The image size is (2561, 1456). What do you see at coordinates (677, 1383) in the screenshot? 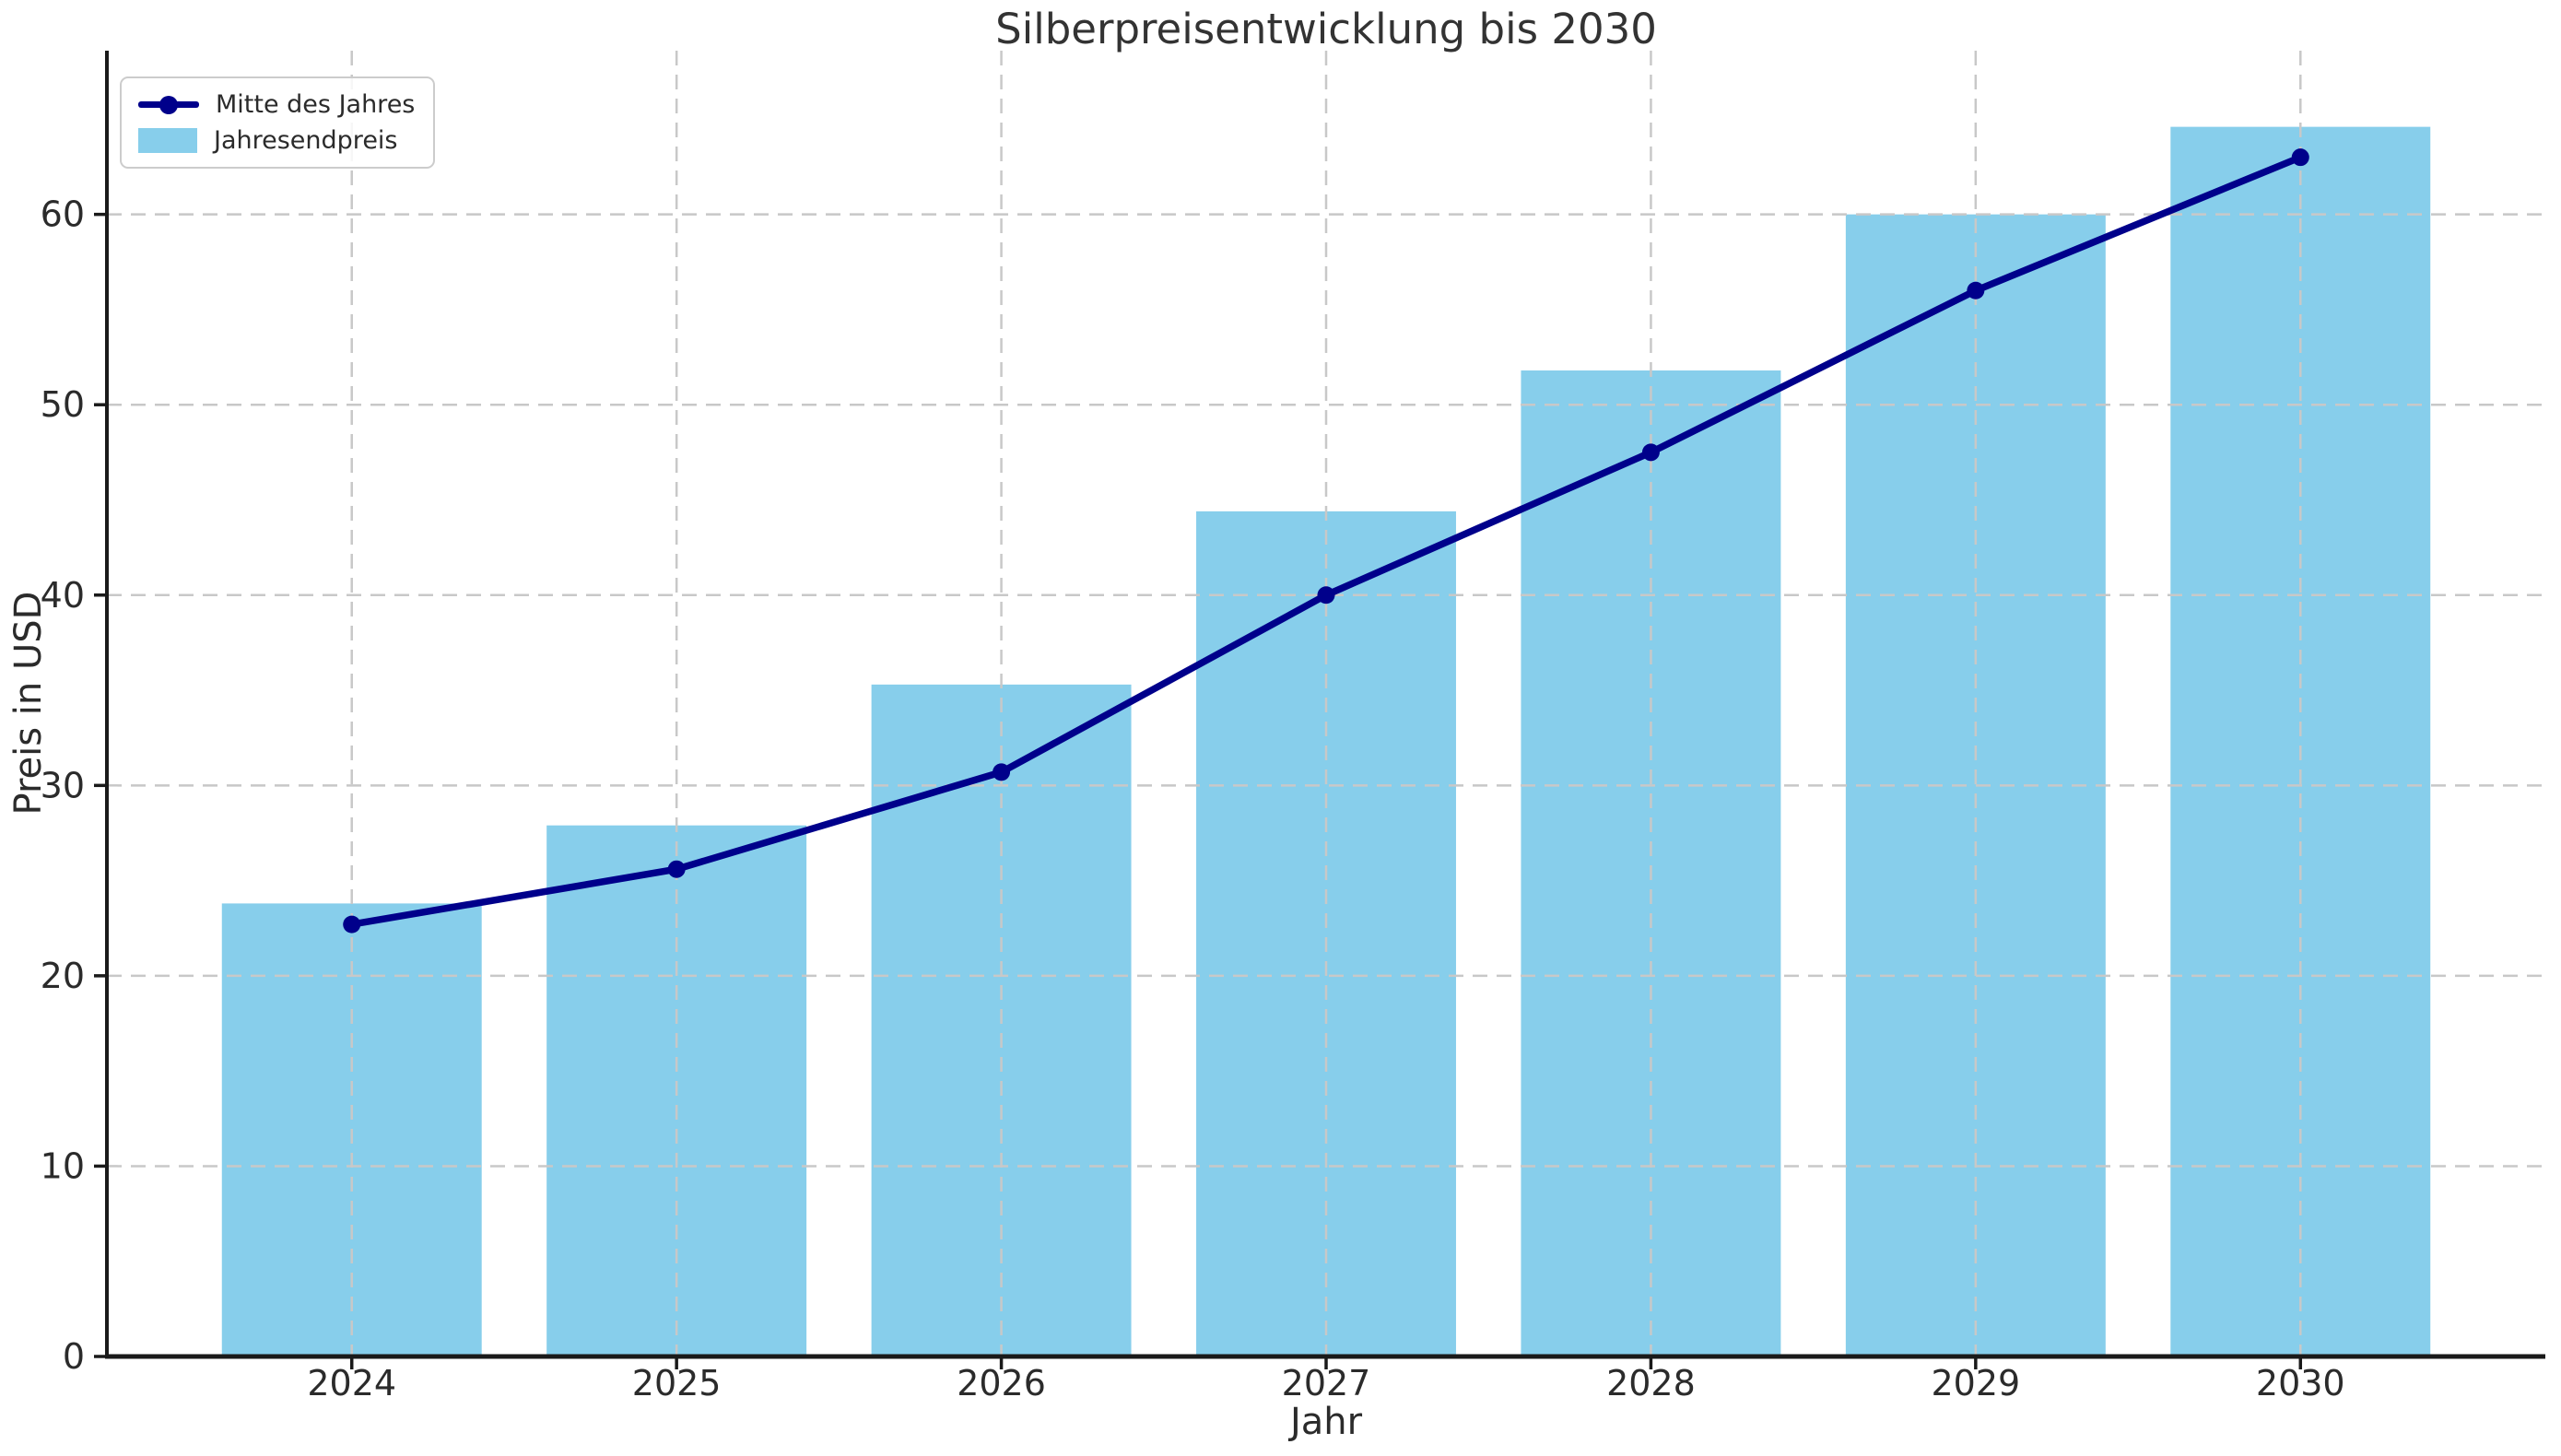
I see `x-tick-label-2025: 2025` at bounding box center [677, 1383].